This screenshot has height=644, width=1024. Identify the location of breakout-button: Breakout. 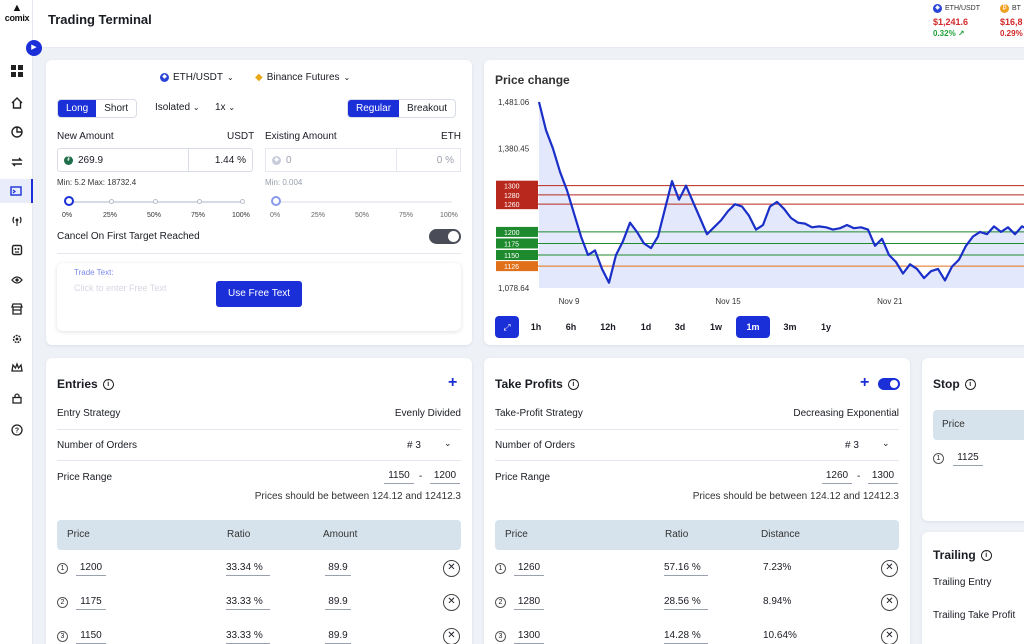
(427, 108).